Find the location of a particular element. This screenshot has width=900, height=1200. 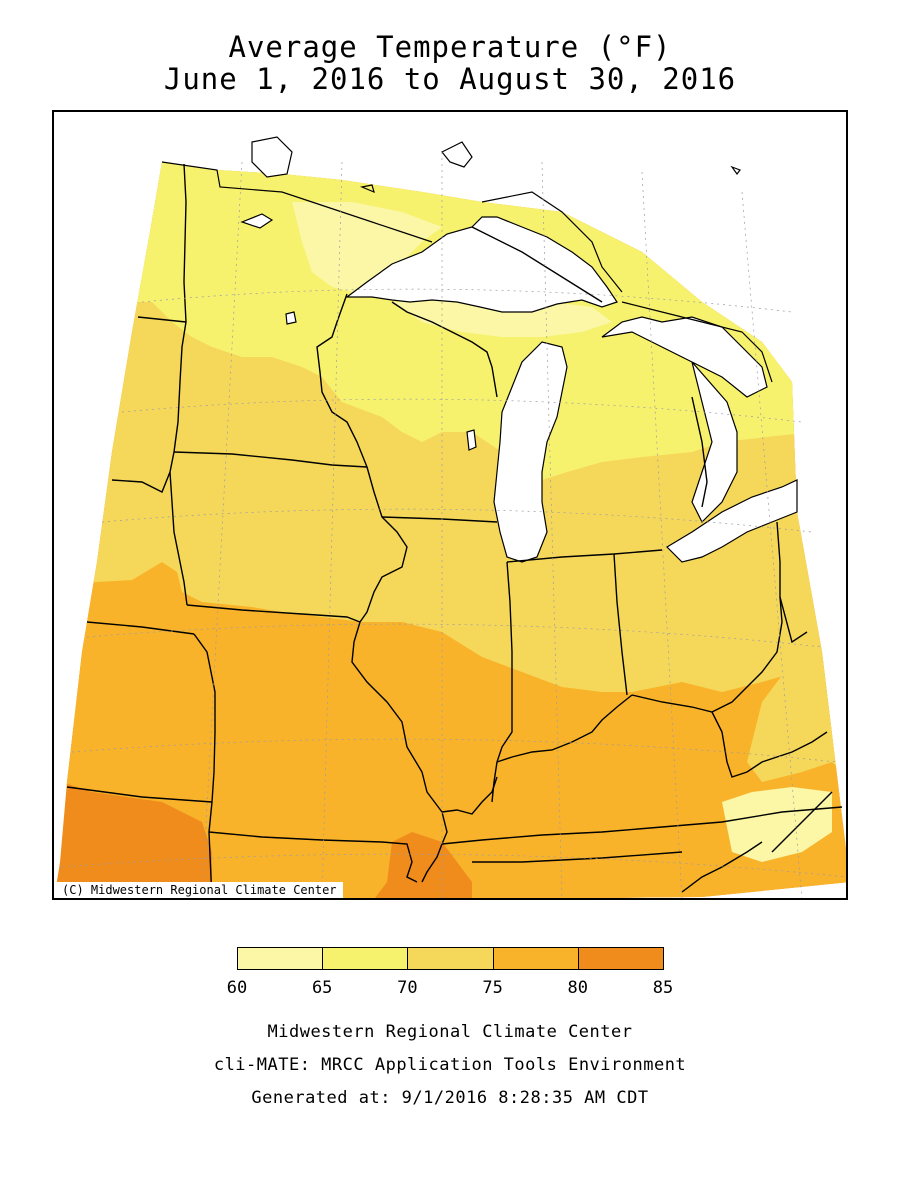

border-ky-tn is located at coordinates (642, 825).